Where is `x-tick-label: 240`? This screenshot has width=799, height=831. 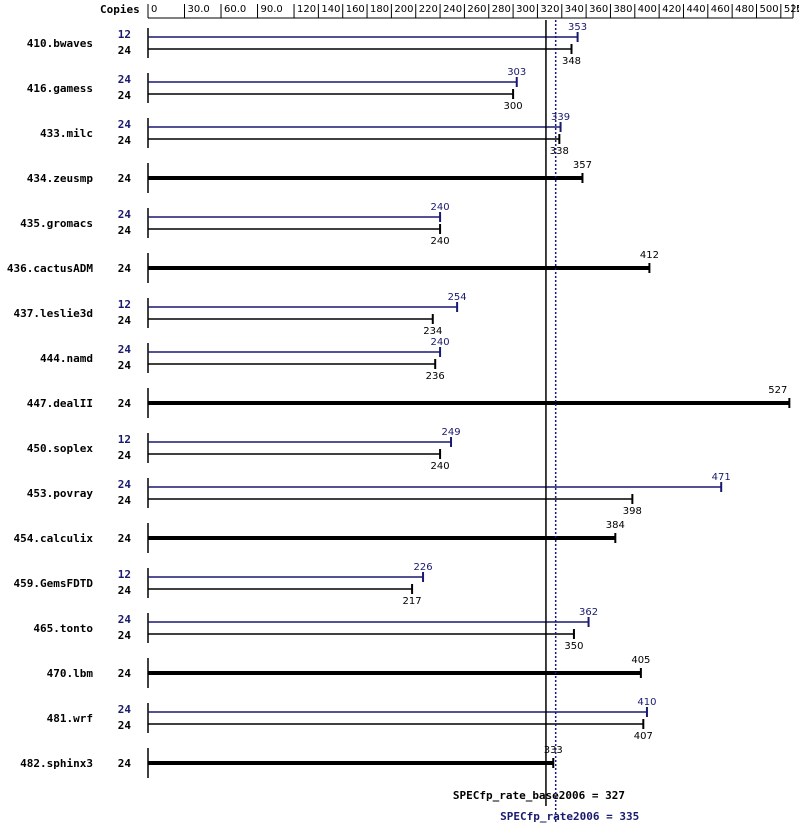 x-tick-label: 240 is located at coordinates (452, 9).